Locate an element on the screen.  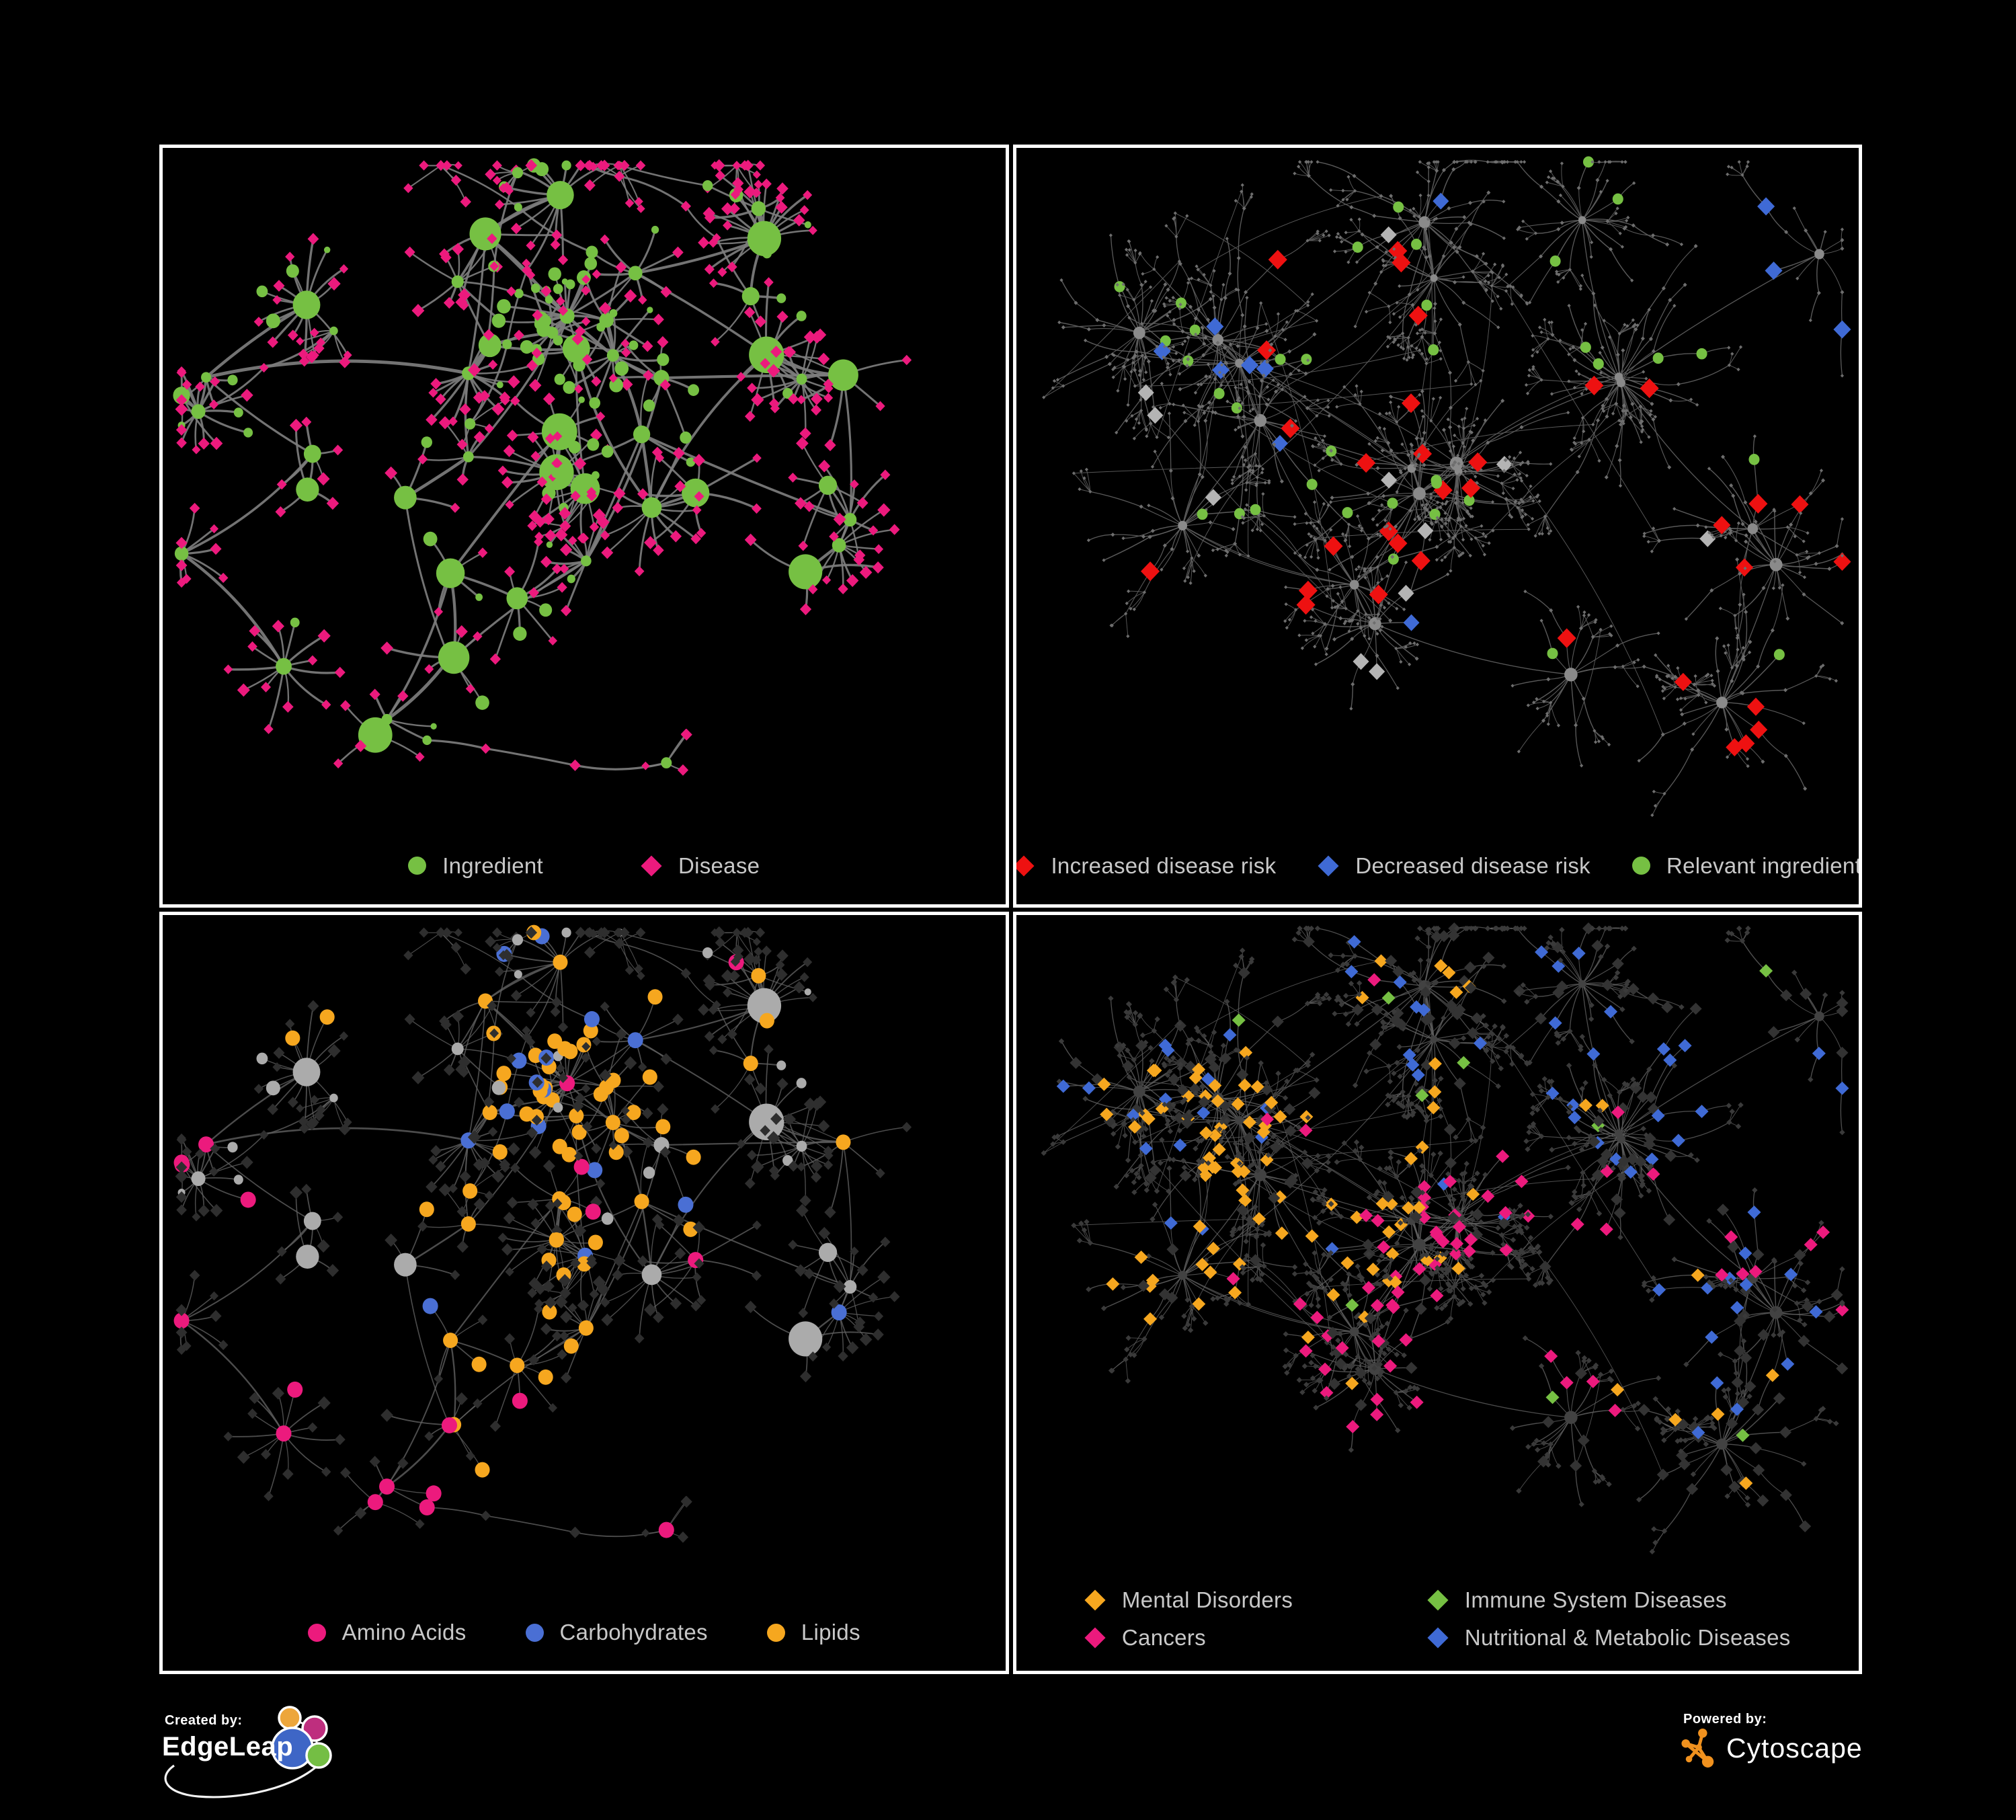
created-by-label: Created by: is located at coordinates (204, 1720).